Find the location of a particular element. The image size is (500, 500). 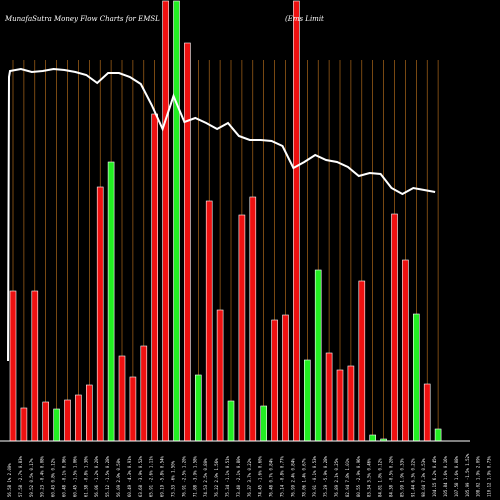

x-tick-label: 73.40 -2.1% 0.80% is located at coordinates (238, 476).